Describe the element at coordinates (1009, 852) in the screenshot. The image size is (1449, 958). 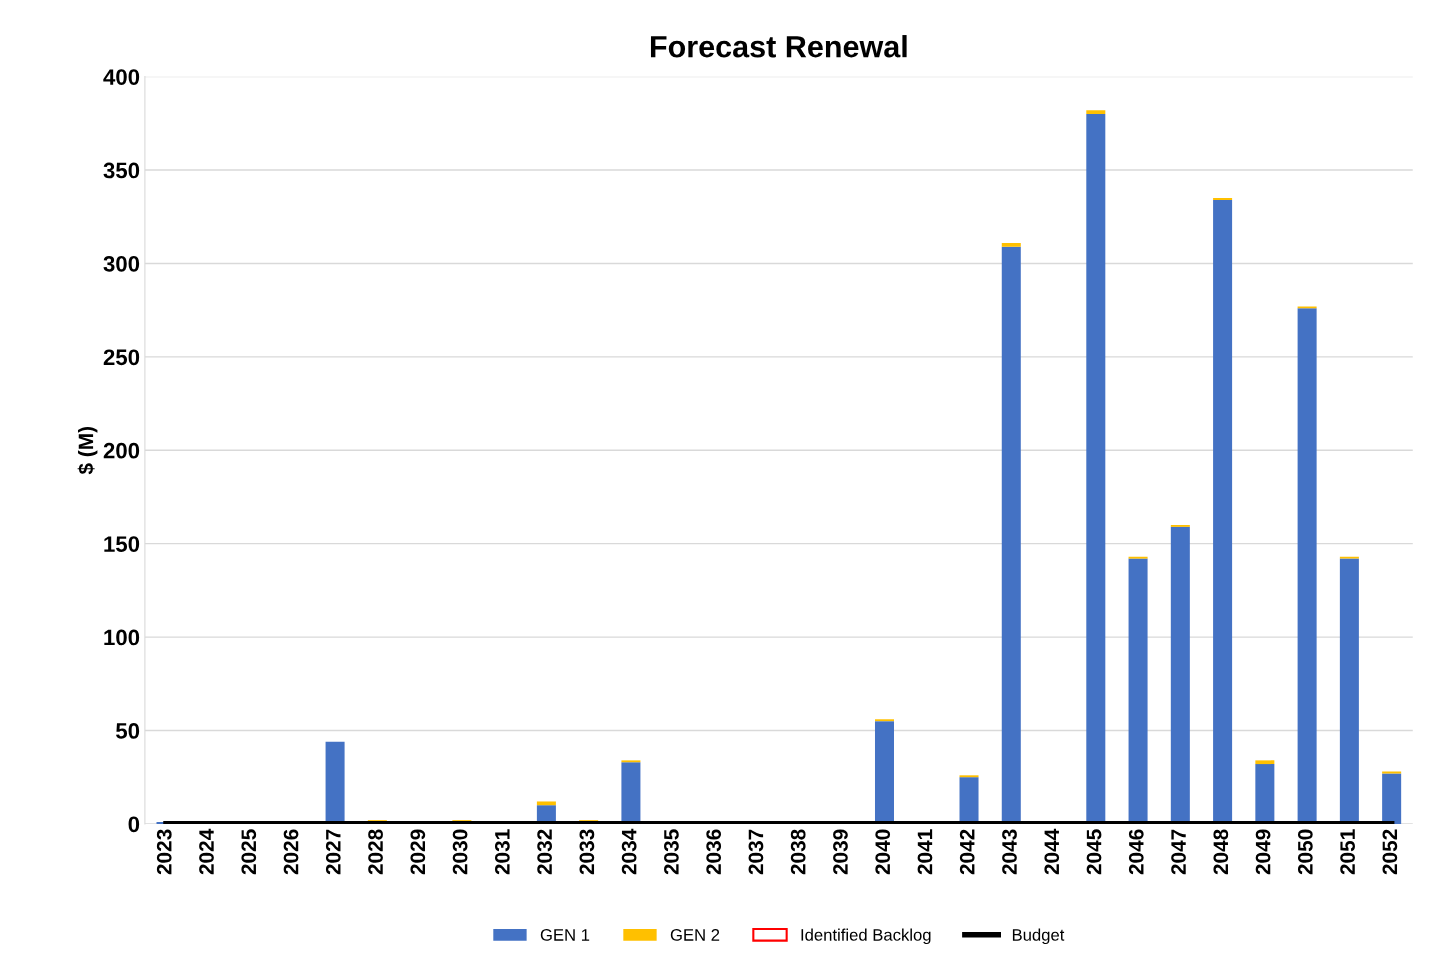
I see `x-tick-label: 2043` at that location.